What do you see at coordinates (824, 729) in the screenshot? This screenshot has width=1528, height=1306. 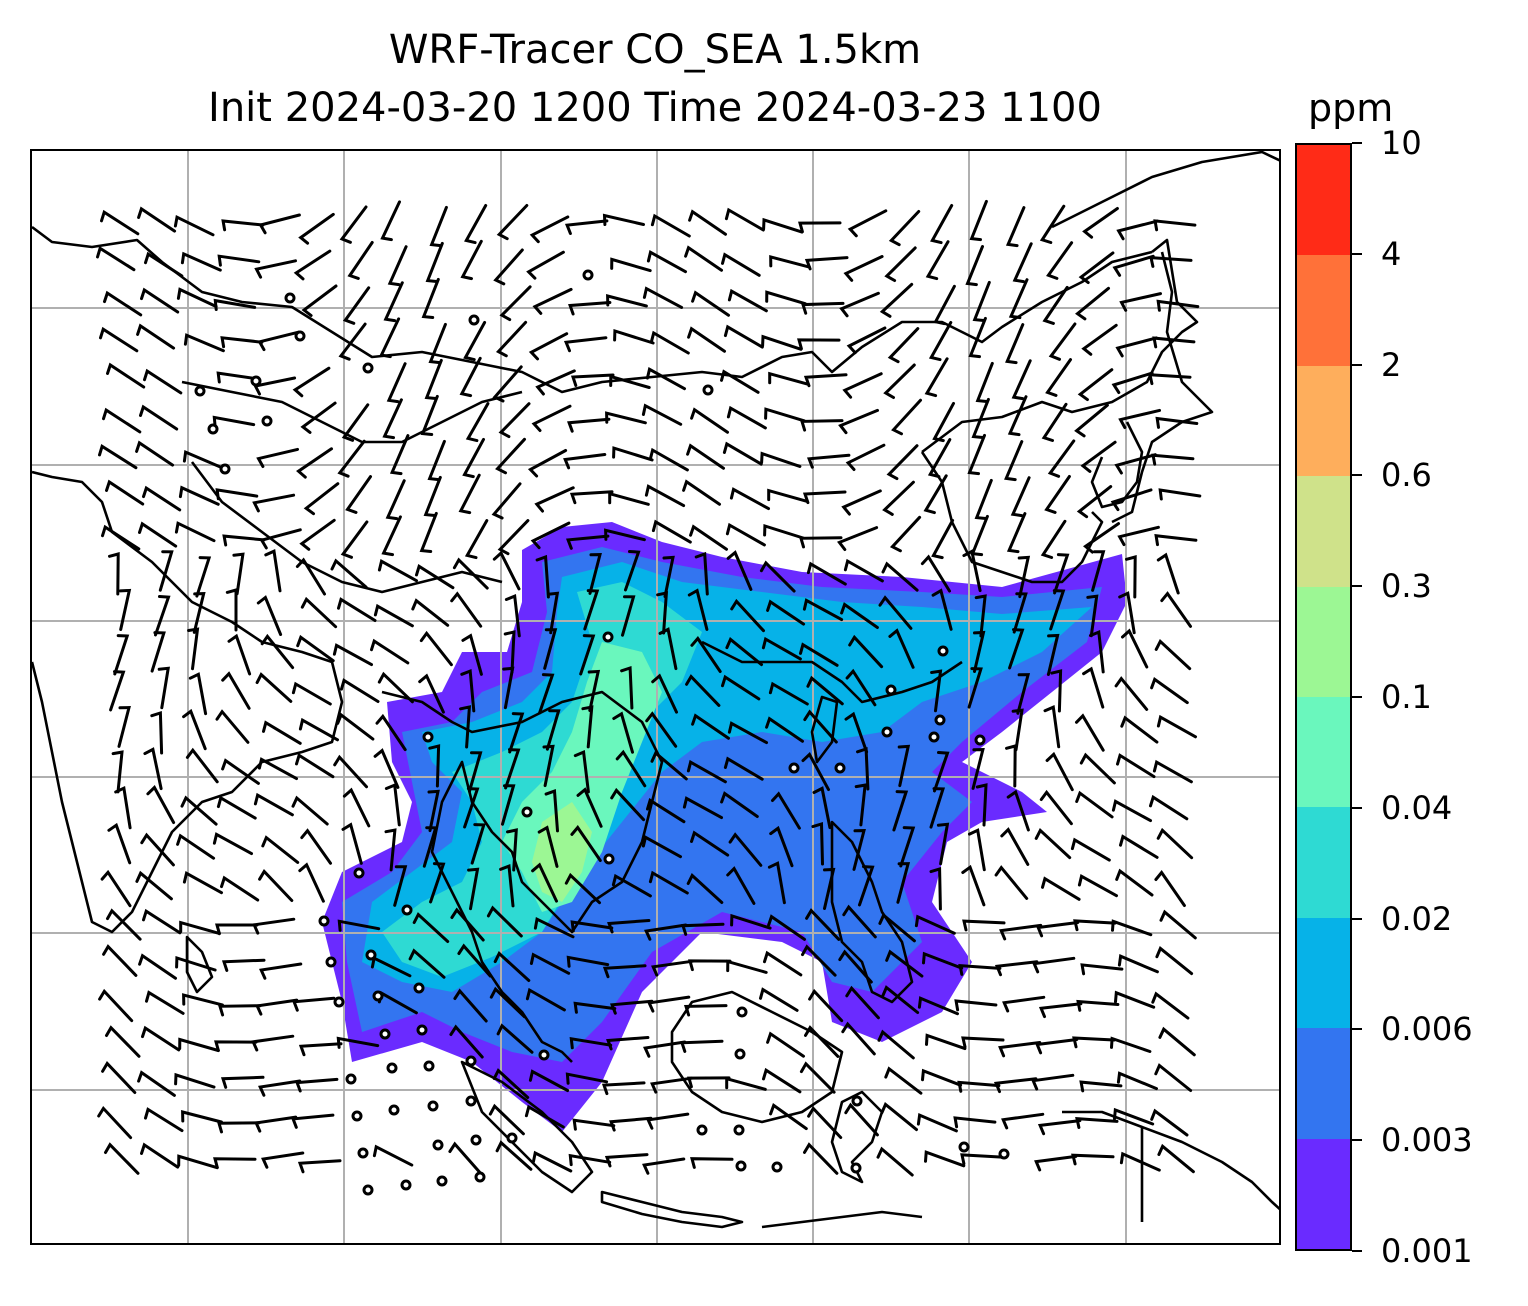 I see `taiwan-coast` at bounding box center [824, 729].